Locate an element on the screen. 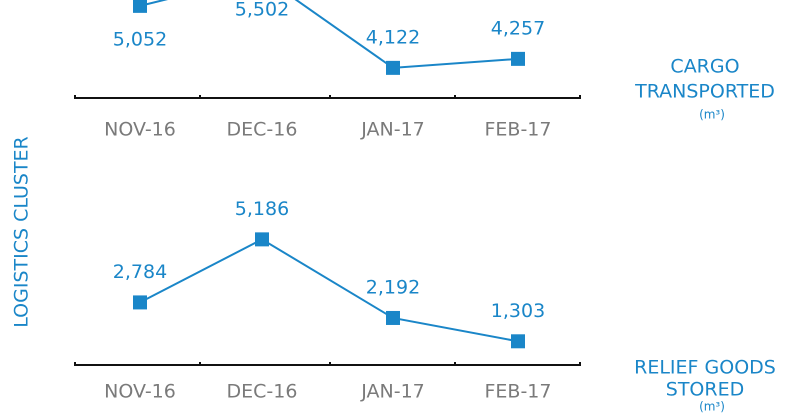 The height and width of the screenshot is (418, 794). value-label: 1,303 is located at coordinates (518, 311).